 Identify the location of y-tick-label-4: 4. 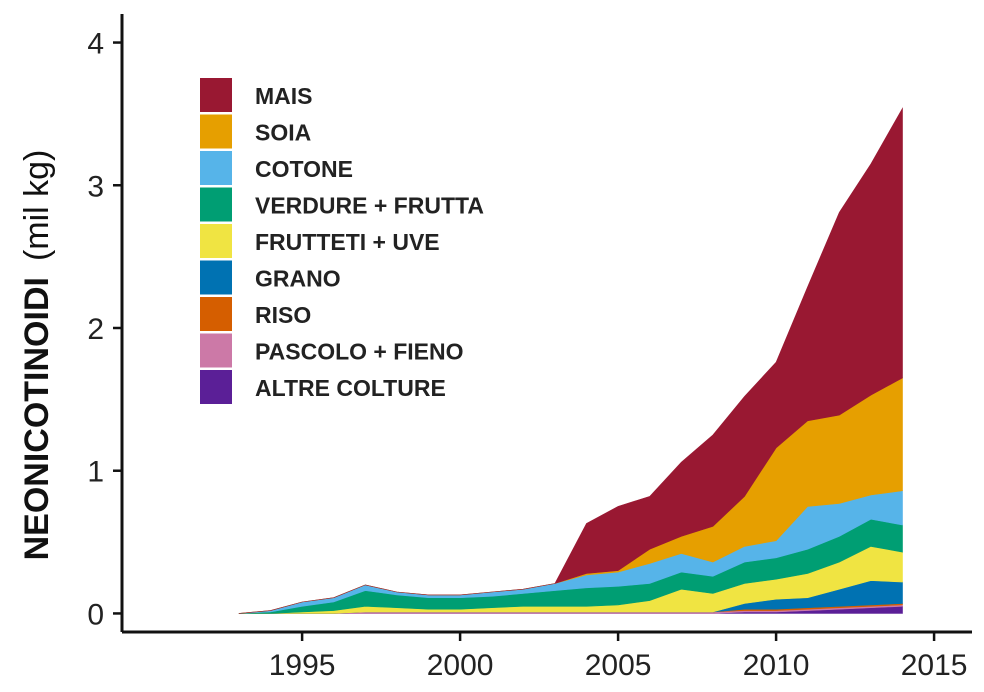
(95, 44).